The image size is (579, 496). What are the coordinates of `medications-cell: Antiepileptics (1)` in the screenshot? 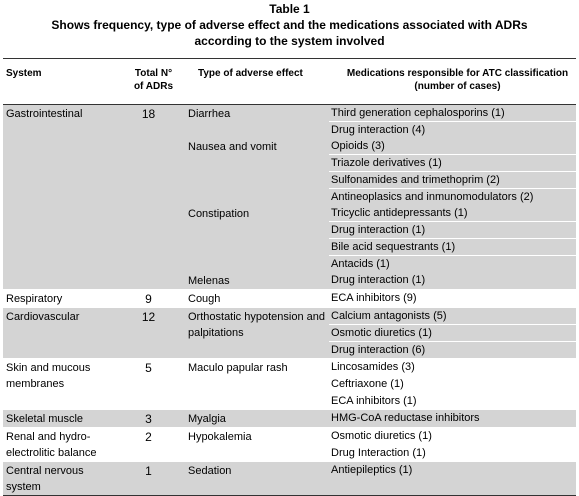 It's located at (452, 470).